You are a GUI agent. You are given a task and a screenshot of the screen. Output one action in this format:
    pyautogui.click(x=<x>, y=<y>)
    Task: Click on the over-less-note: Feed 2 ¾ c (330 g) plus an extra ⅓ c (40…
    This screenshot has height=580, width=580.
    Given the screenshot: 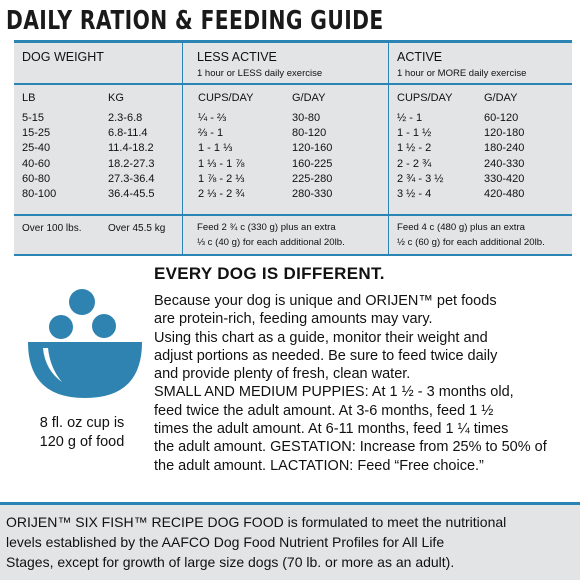 What is the action you would take?
    pyautogui.click(x=271, y=235)
    